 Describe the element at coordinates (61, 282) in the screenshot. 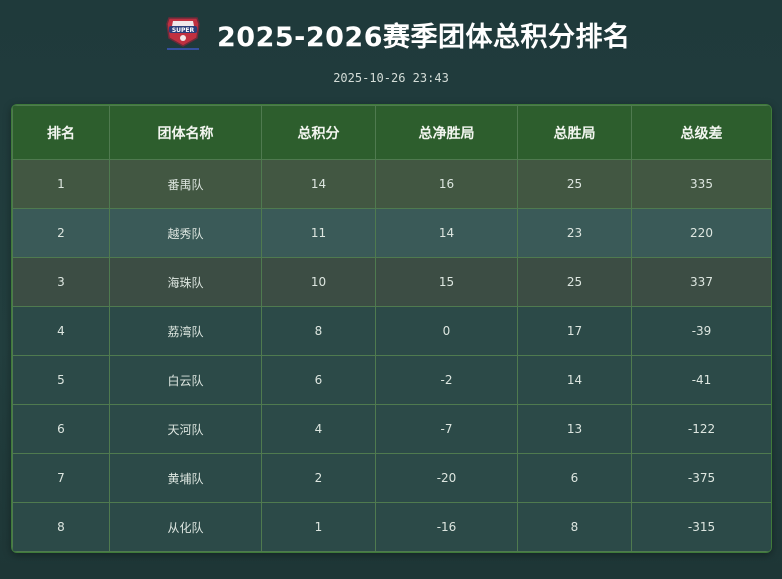

I see `cell-rank: 3` at that location.